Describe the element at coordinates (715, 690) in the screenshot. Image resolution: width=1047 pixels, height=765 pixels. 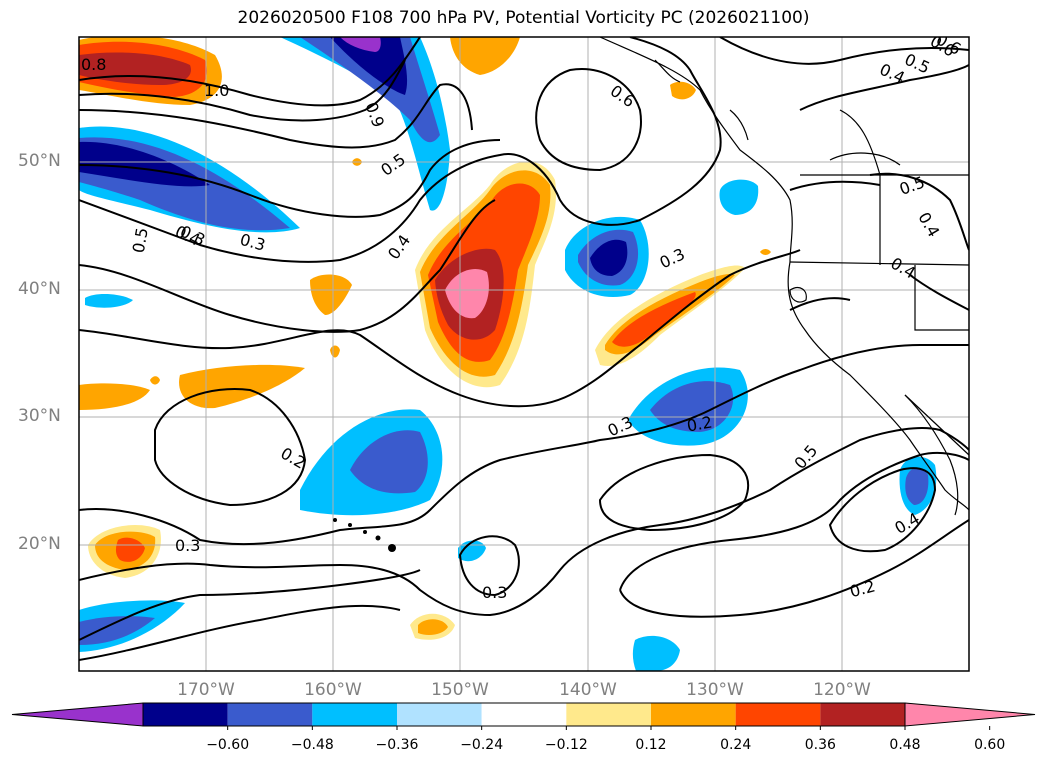
I see `lon-label-130w: 130°W` at that location.